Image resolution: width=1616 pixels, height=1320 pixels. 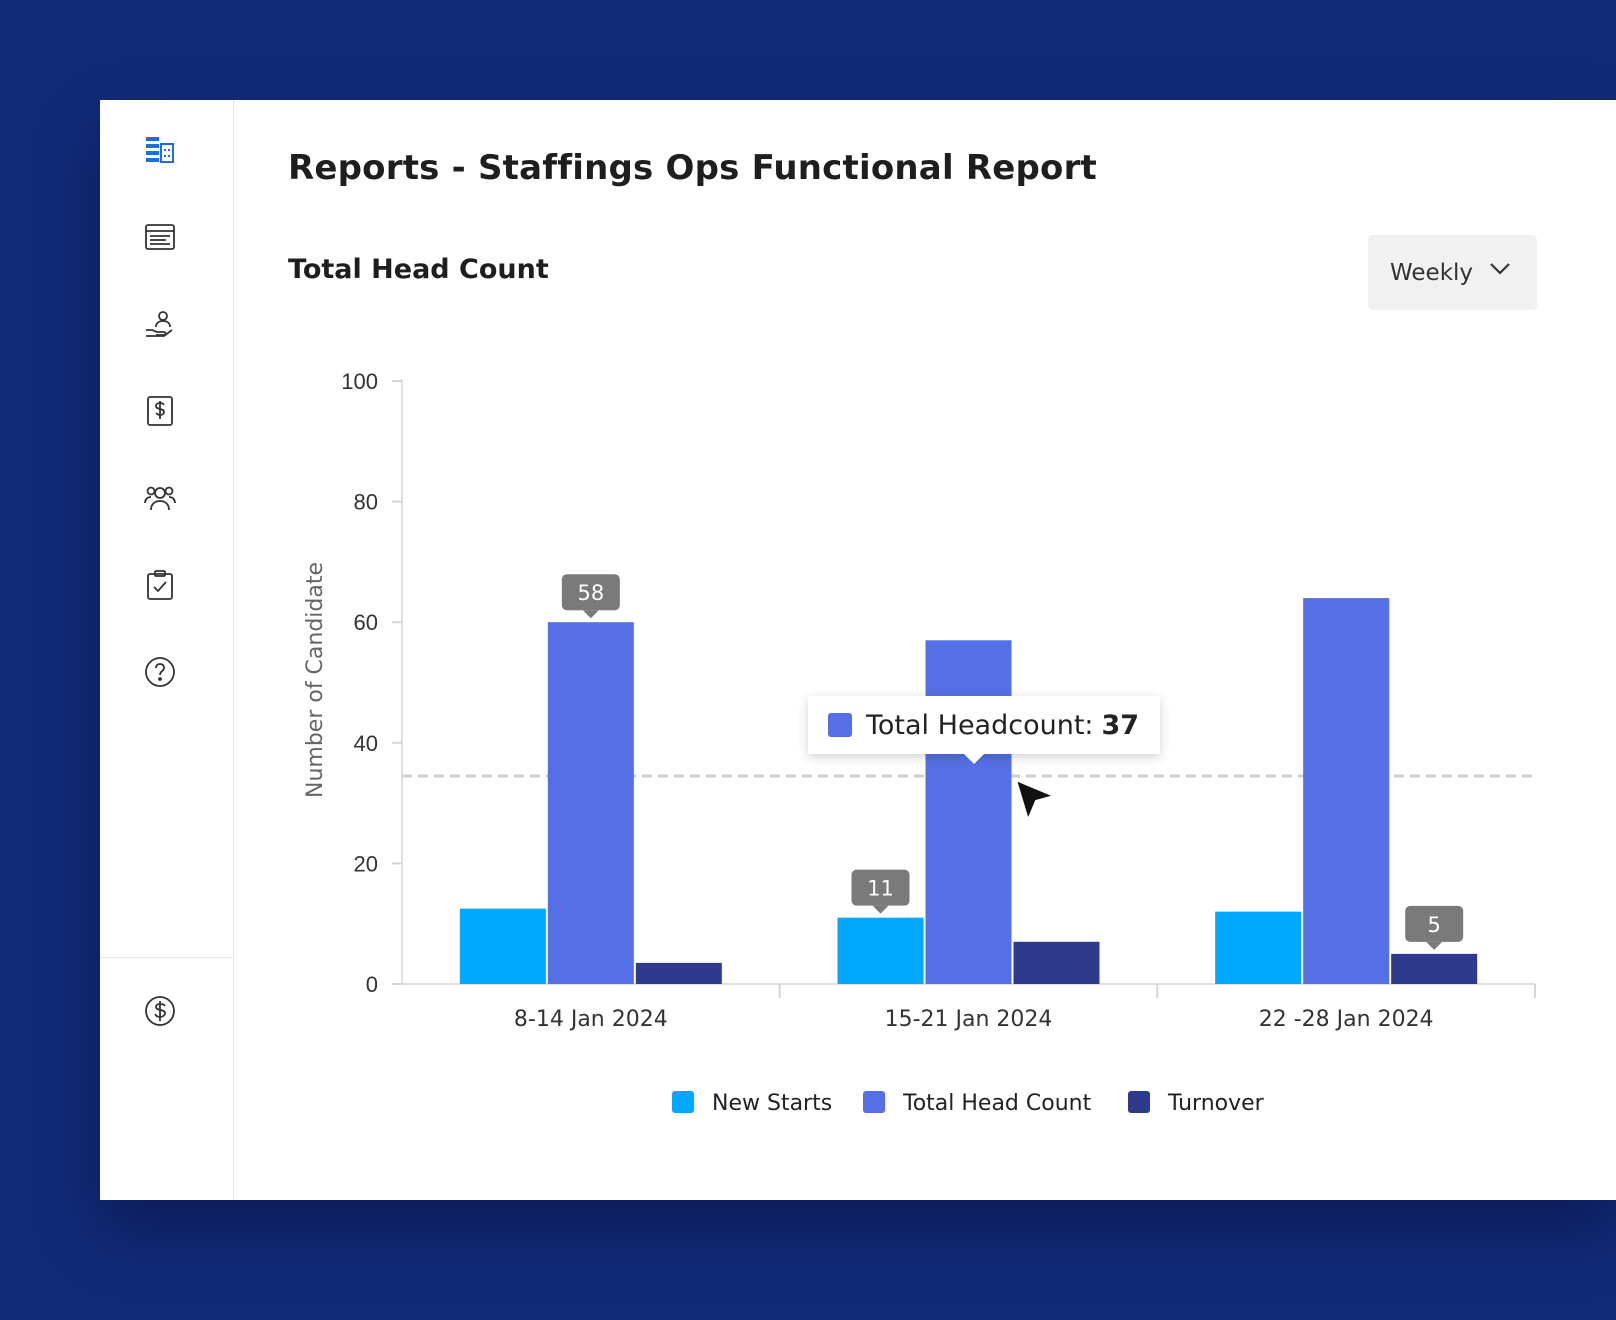 What do you see at coordinates (160, 672) in the screenshot?
I see `help-icon` at bounding box center [160, 672].